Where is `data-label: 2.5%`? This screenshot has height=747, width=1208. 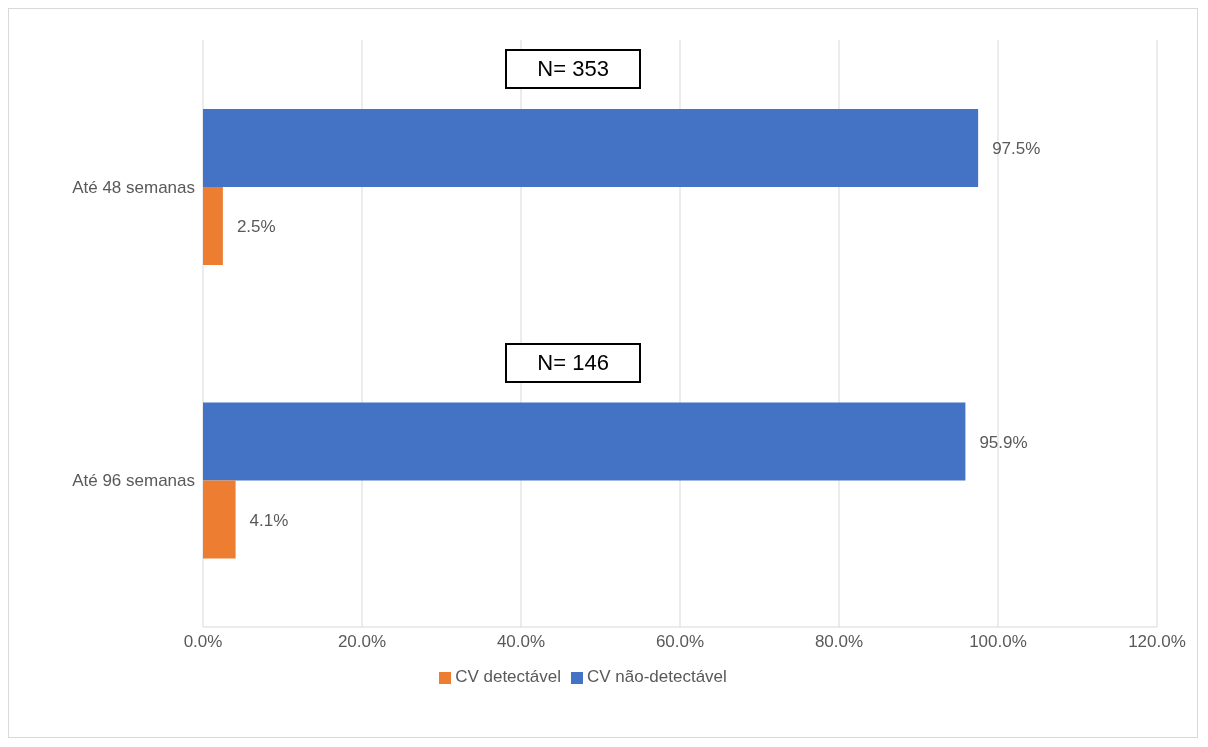
data-label: 2.5% is located at coordinates (256, 227).